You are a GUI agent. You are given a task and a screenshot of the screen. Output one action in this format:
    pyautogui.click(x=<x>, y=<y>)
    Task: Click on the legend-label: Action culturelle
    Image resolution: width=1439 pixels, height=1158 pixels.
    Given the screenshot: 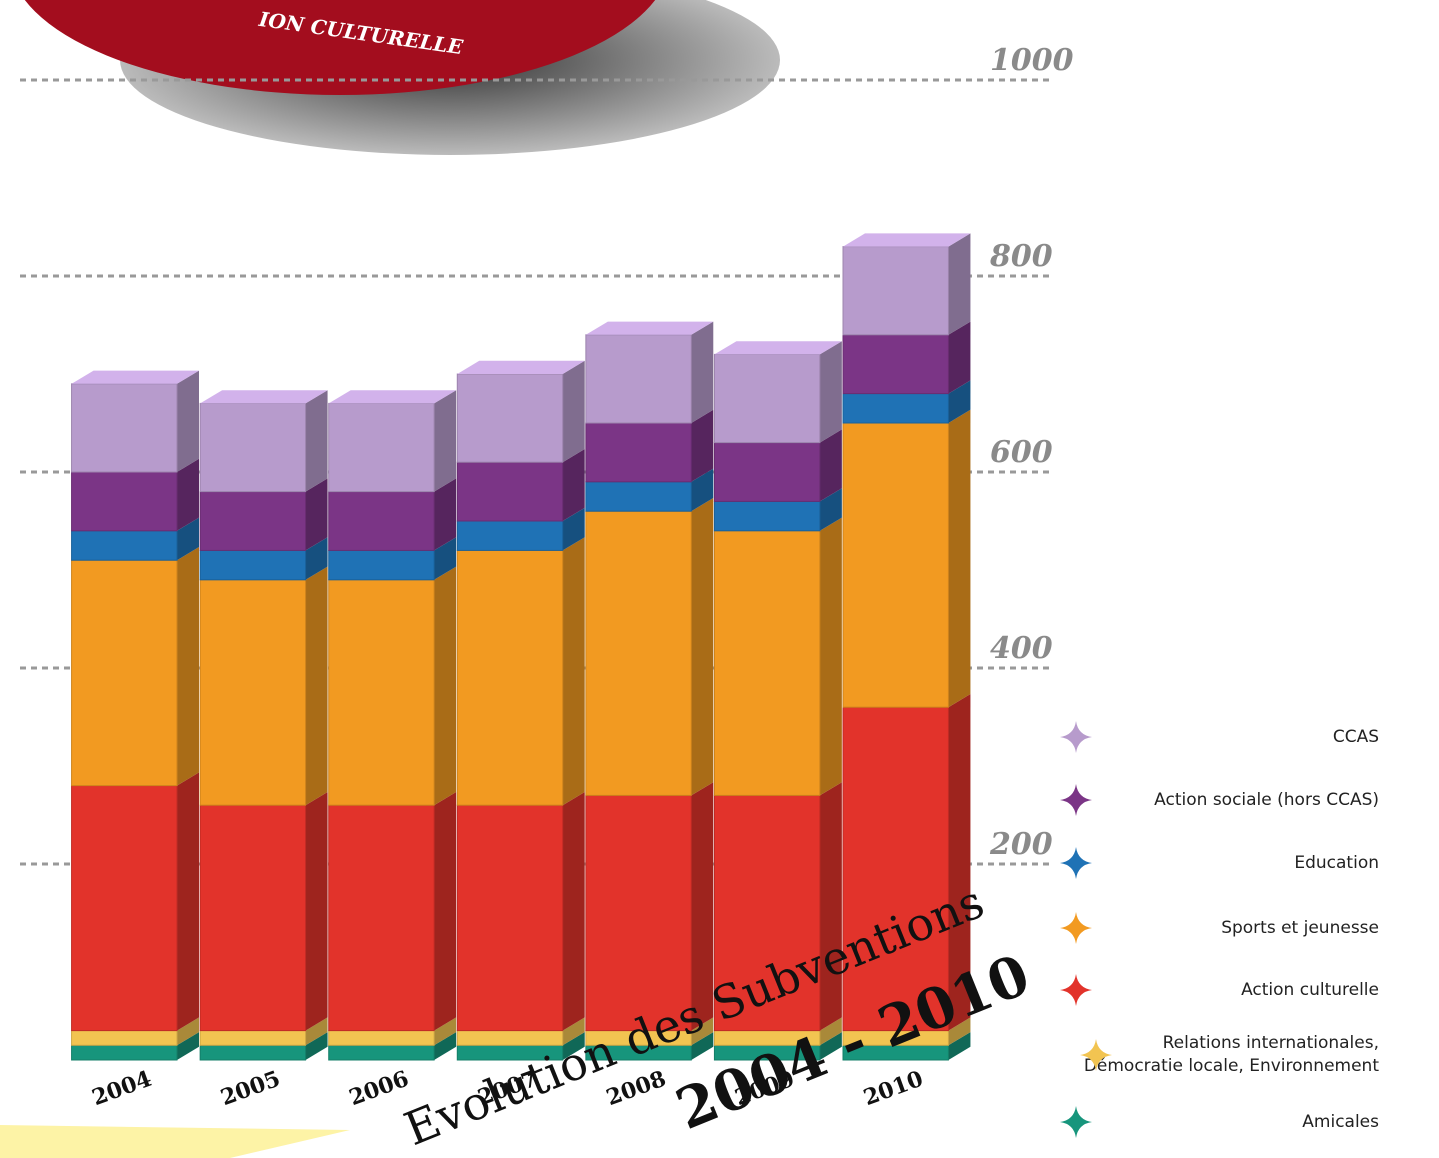 What is the action you would take?
    pyautogui.click(x=1310, y=989)
    